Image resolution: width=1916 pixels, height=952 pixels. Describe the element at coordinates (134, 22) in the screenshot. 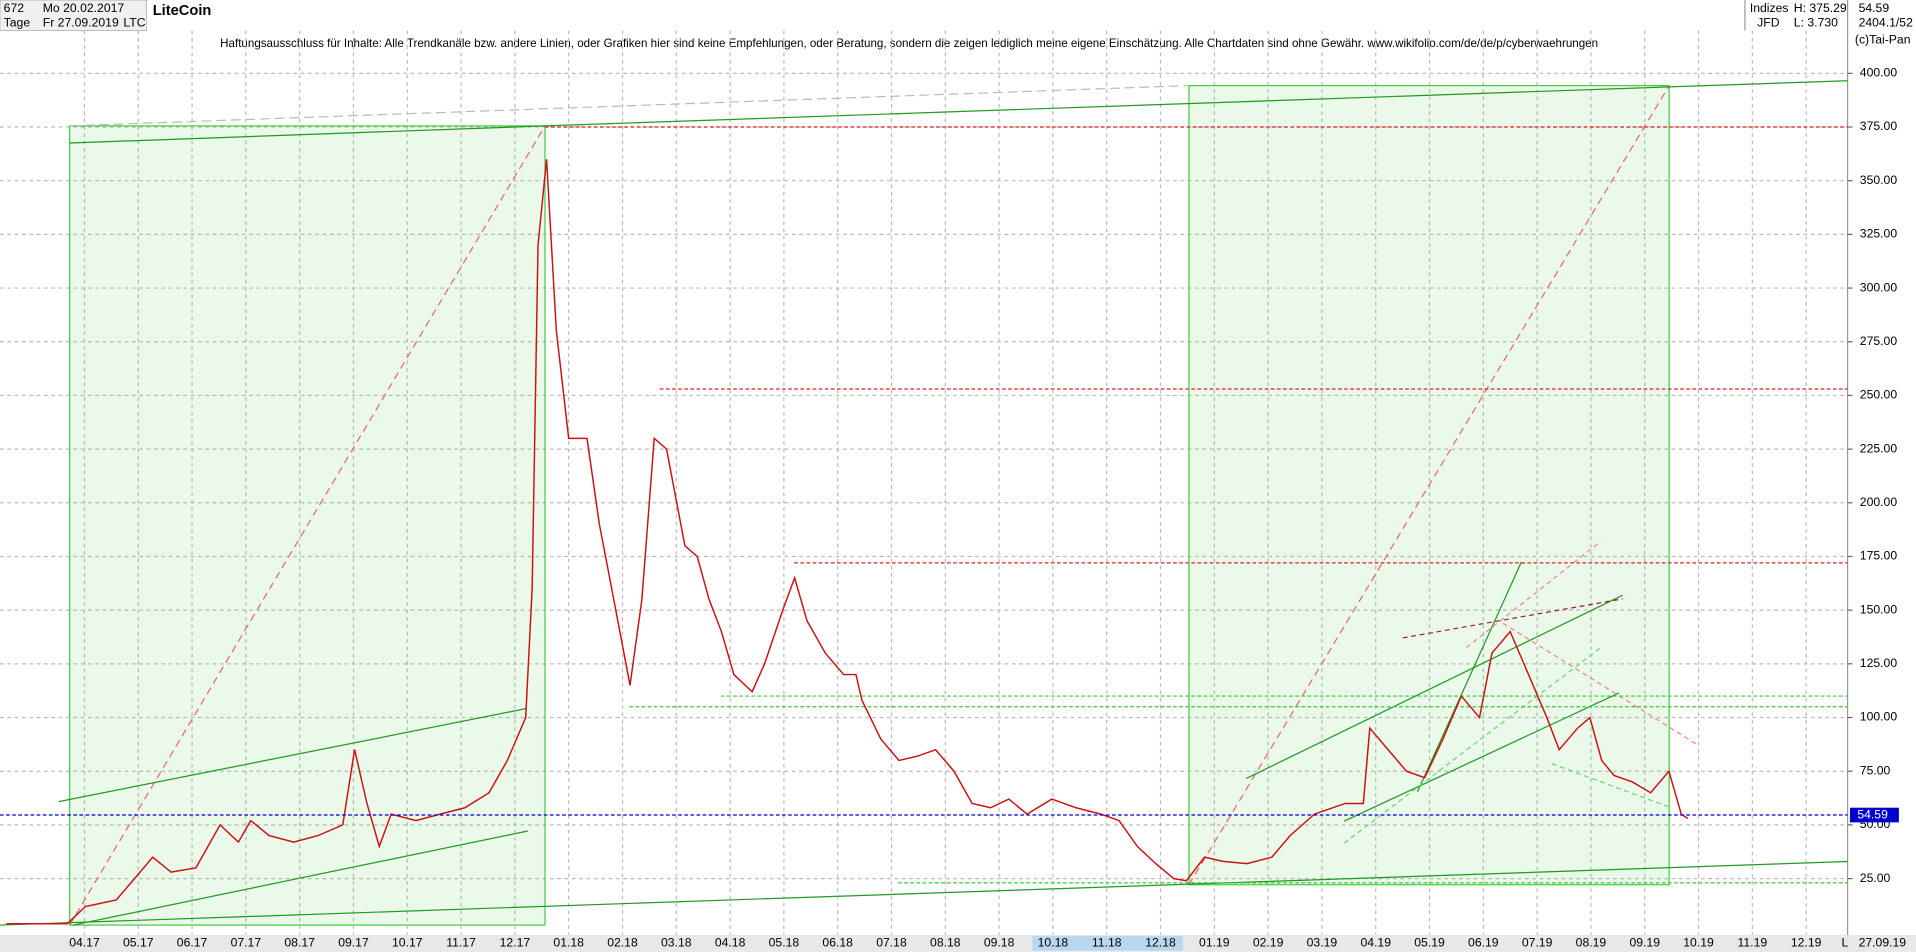

I see `symbol: LTC` at that location.